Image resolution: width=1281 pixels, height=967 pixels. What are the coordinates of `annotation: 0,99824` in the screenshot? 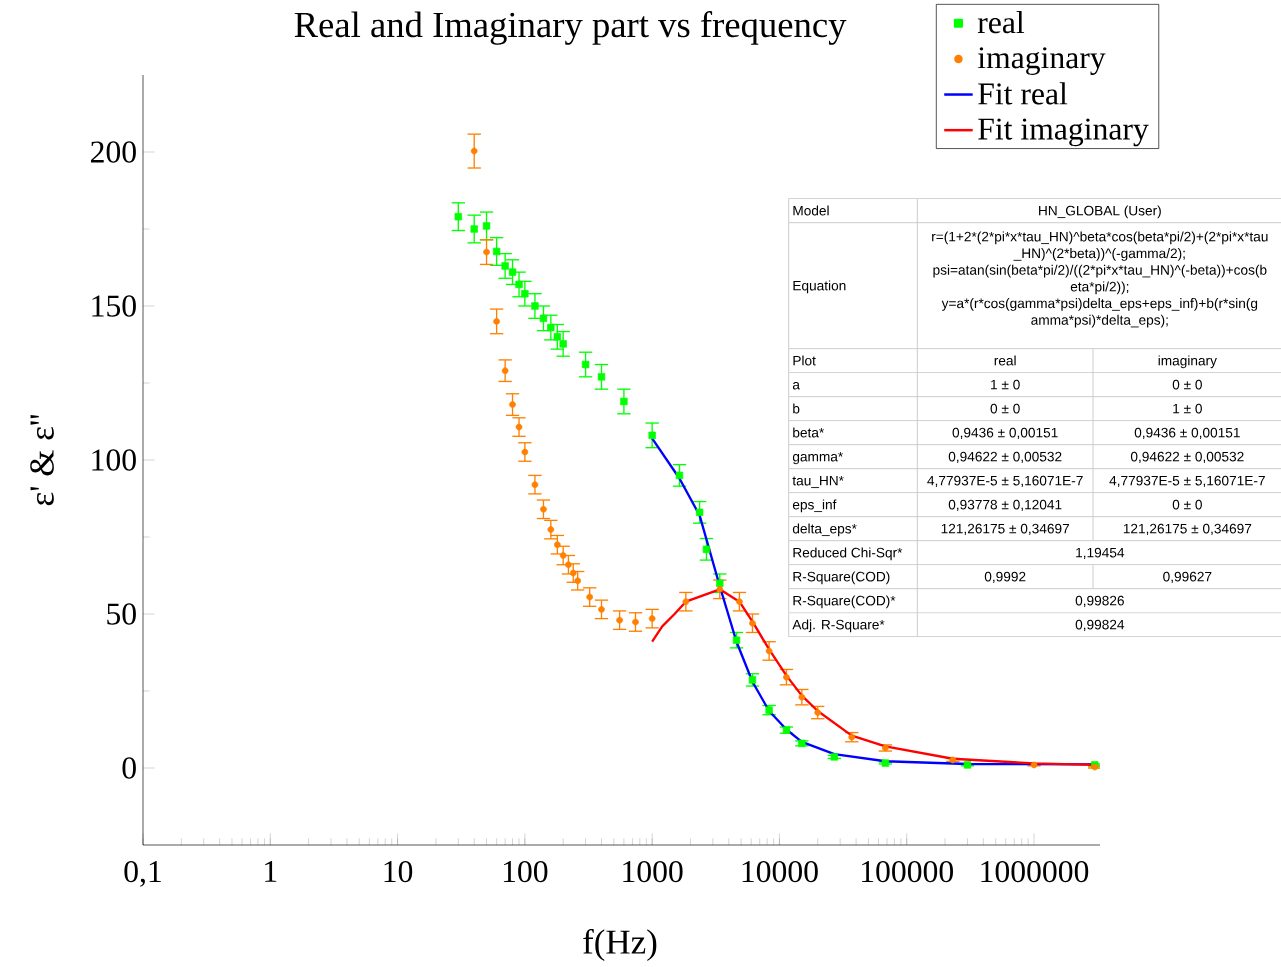 It's located at (1100, 625).